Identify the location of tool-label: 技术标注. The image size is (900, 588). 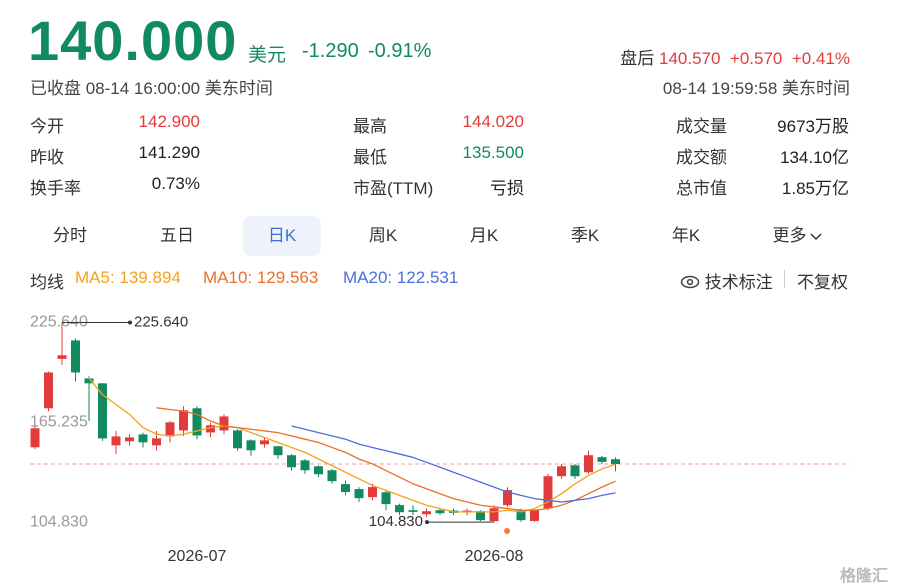
(738, 282).